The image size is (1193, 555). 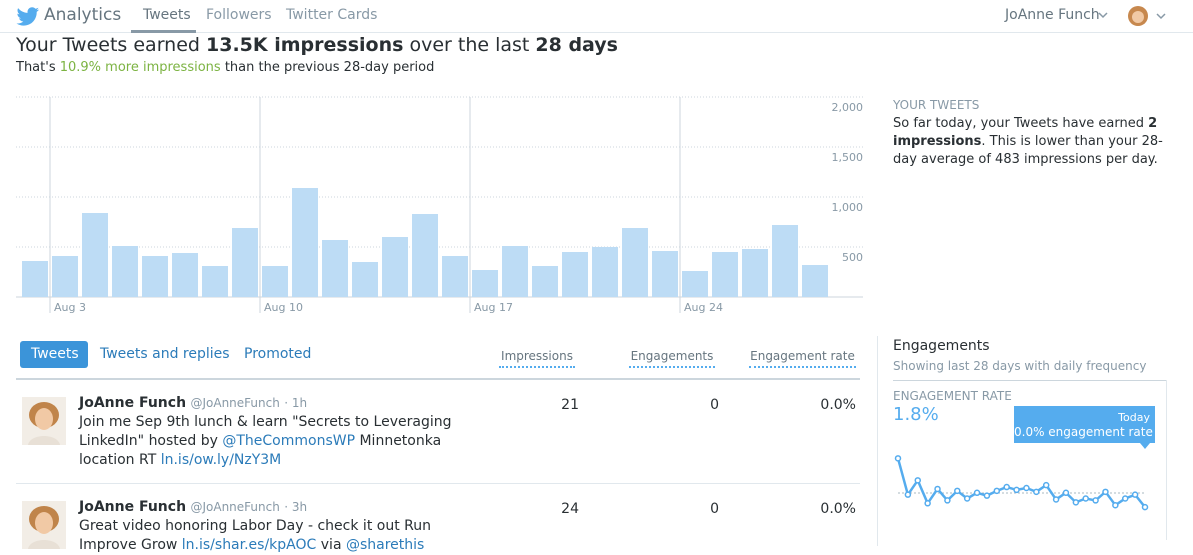 I want to click on headline-part: Your Tweets earned, so click(x=111, y=45).